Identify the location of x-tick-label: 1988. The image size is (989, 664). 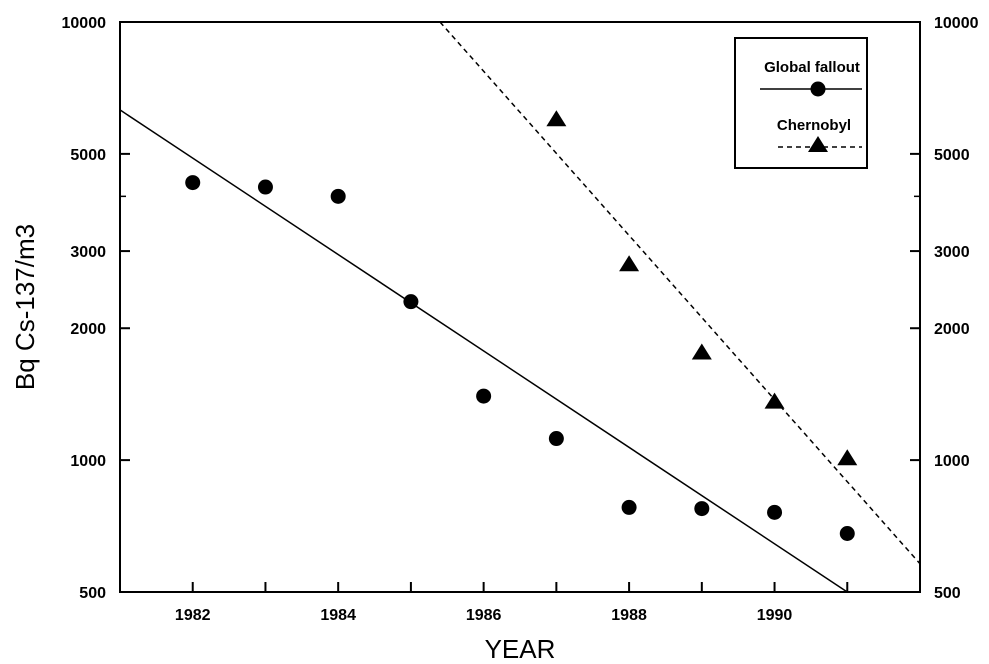
(629, 615).